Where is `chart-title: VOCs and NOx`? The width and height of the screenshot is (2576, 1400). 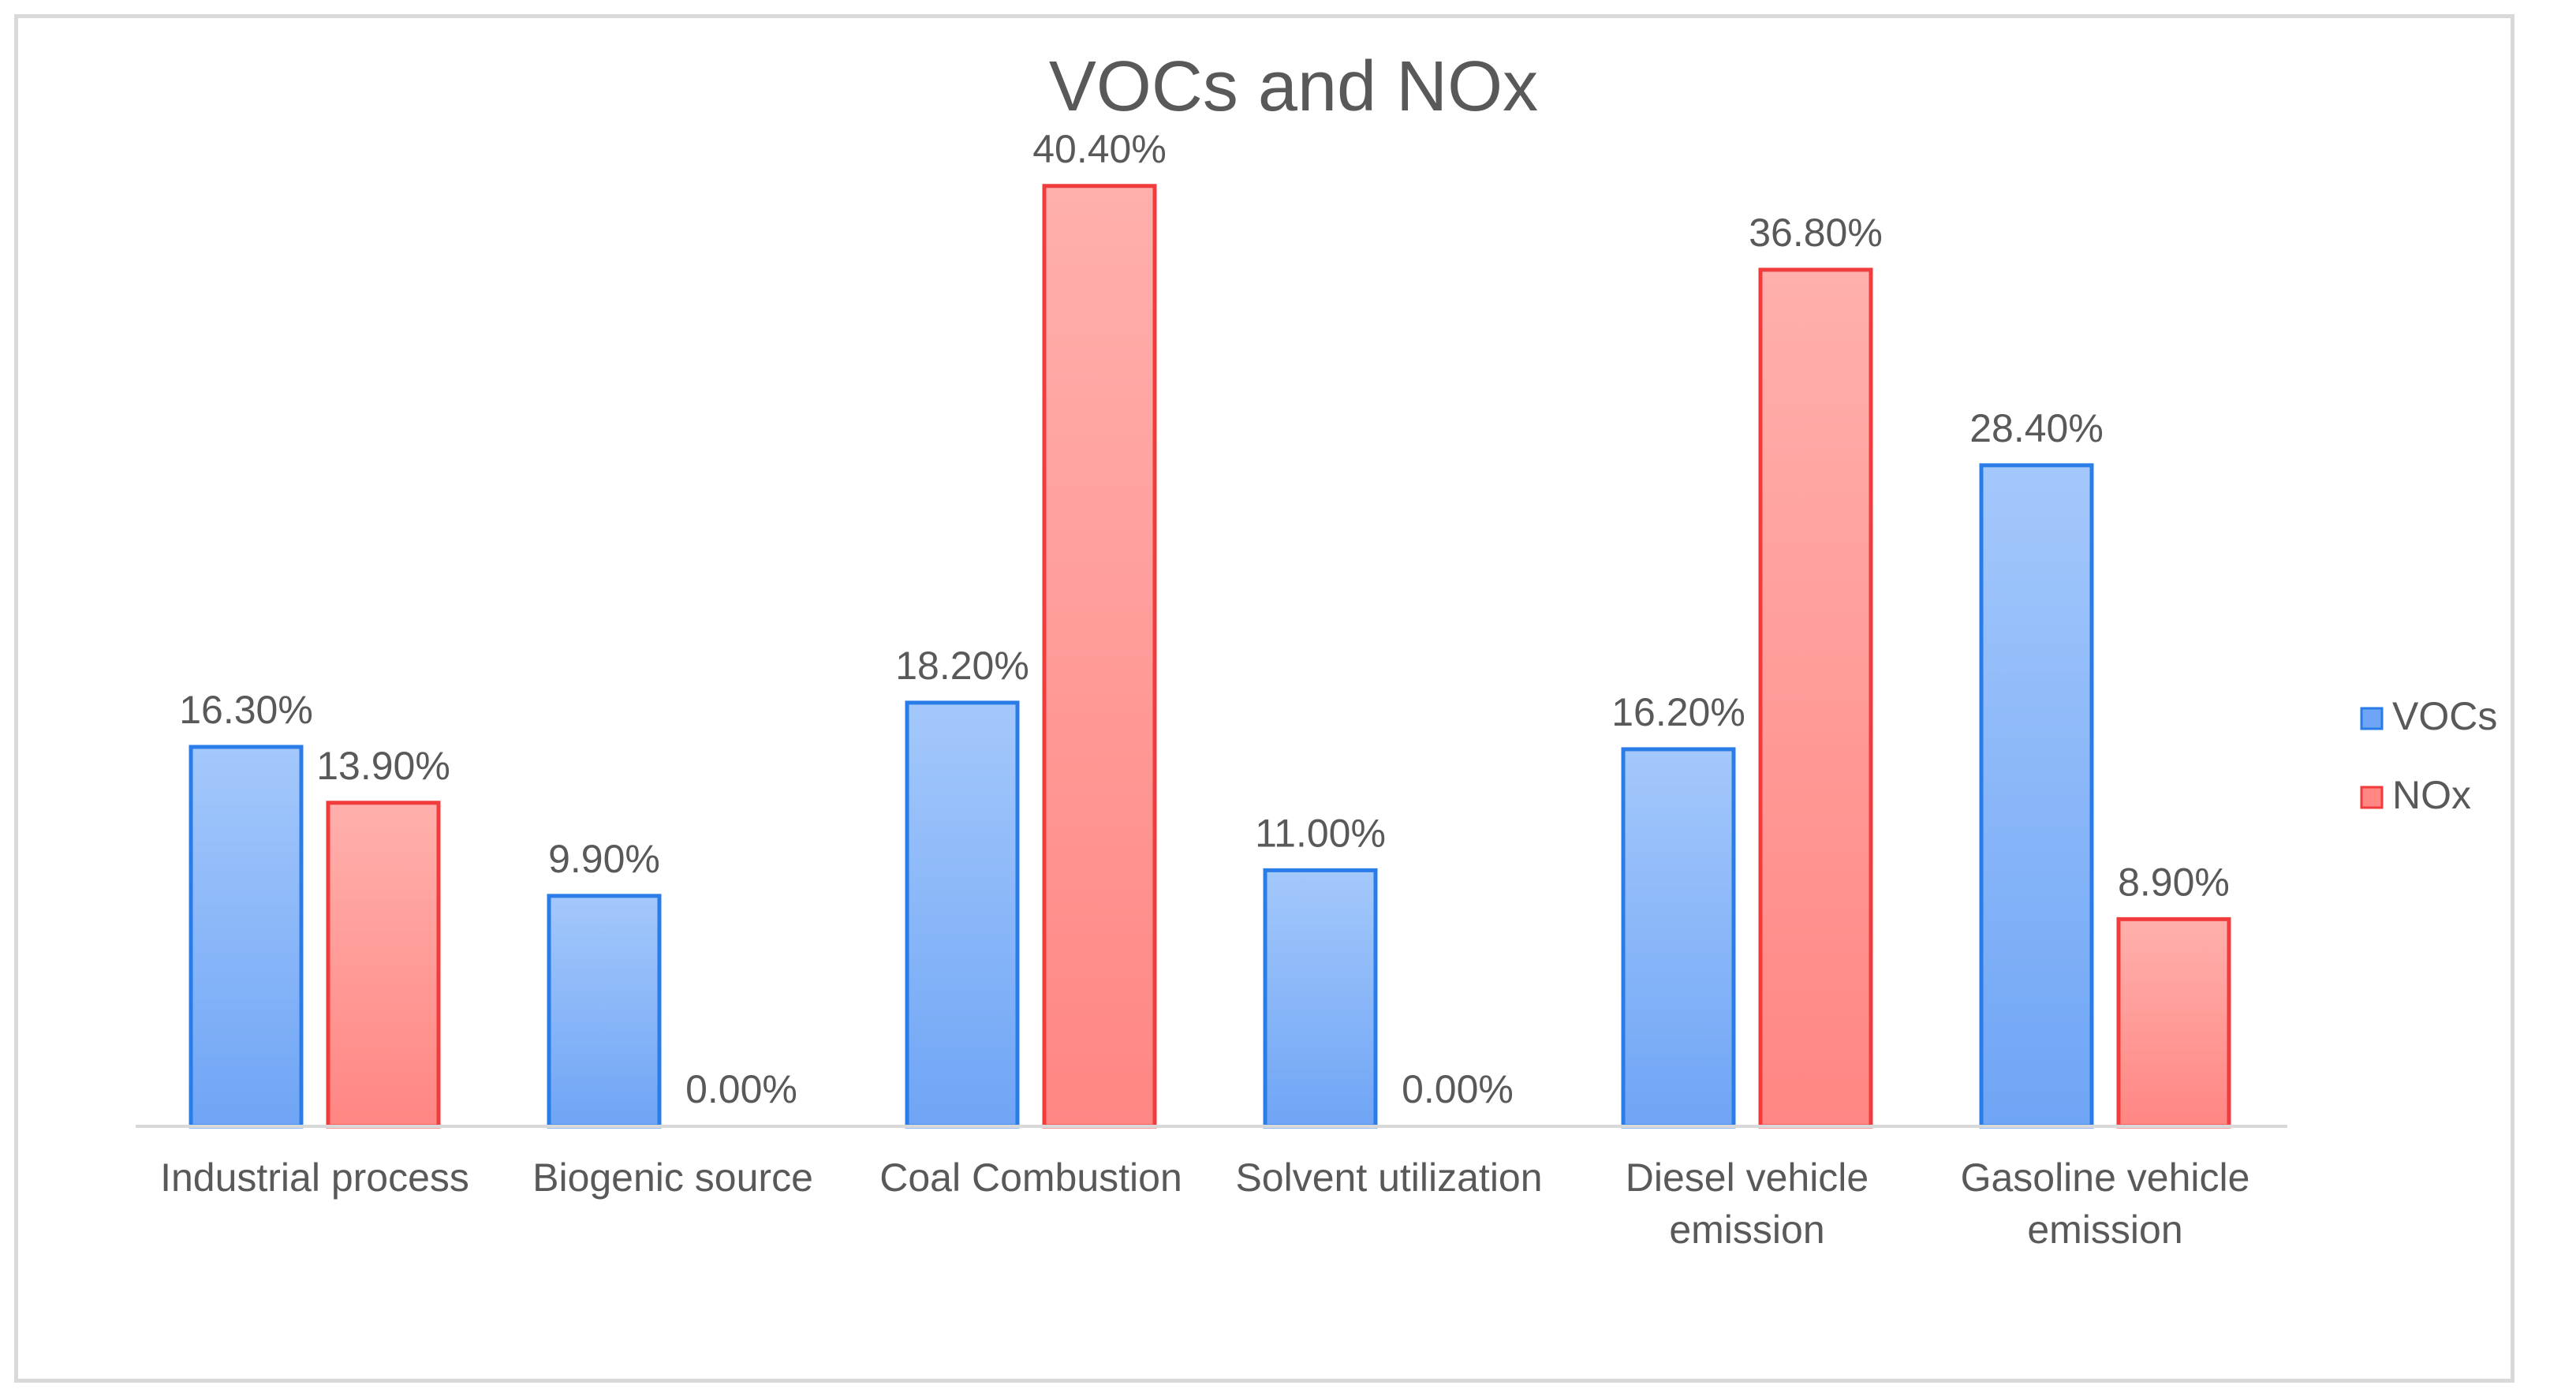 chart-title: VOCs and NOx is located at coordinates (1293, 86).